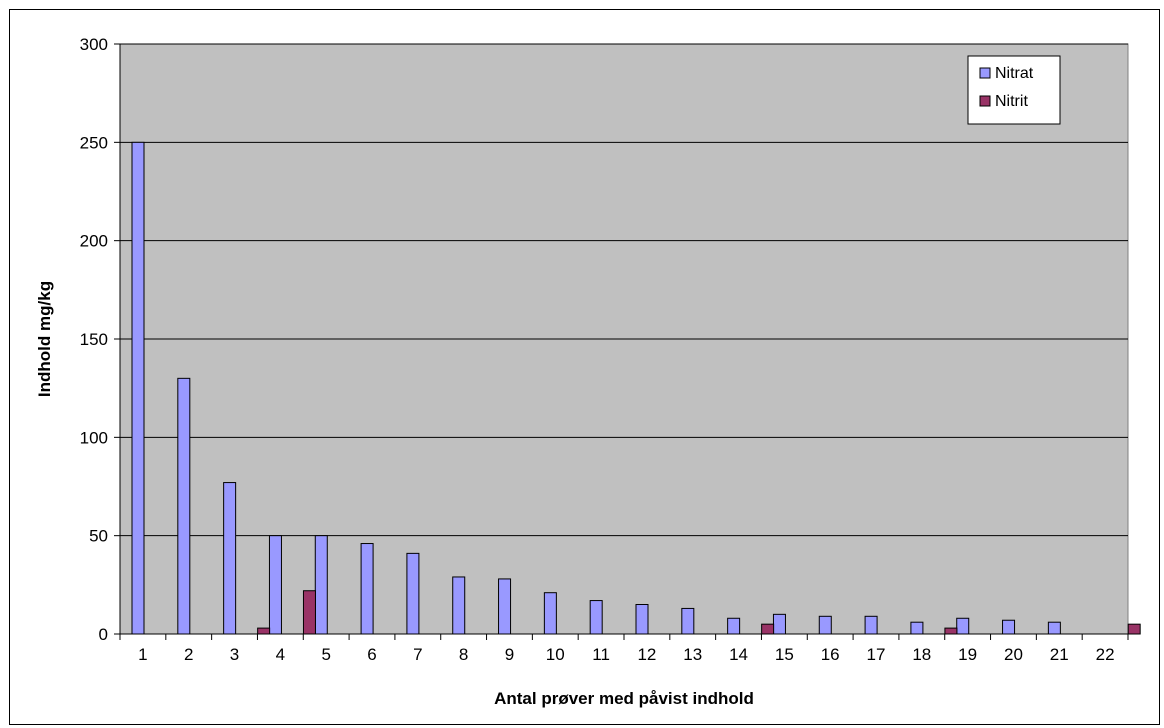  I want to click on x-tick-label: 10, so click(555, 654).